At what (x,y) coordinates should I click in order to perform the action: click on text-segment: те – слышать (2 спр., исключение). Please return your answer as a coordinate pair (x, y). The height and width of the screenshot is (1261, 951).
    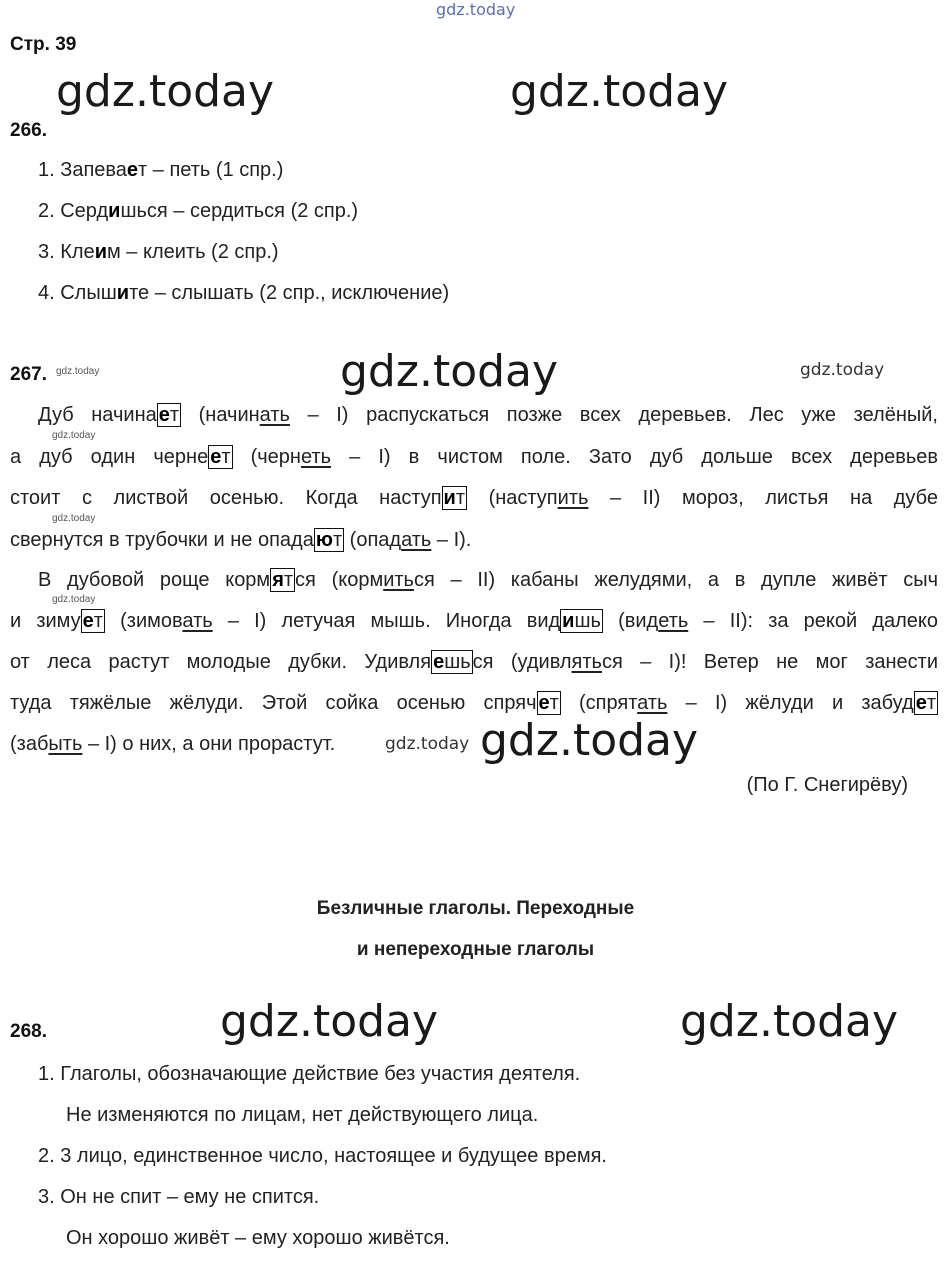
    Looking at the image, I should click on (289, 293).